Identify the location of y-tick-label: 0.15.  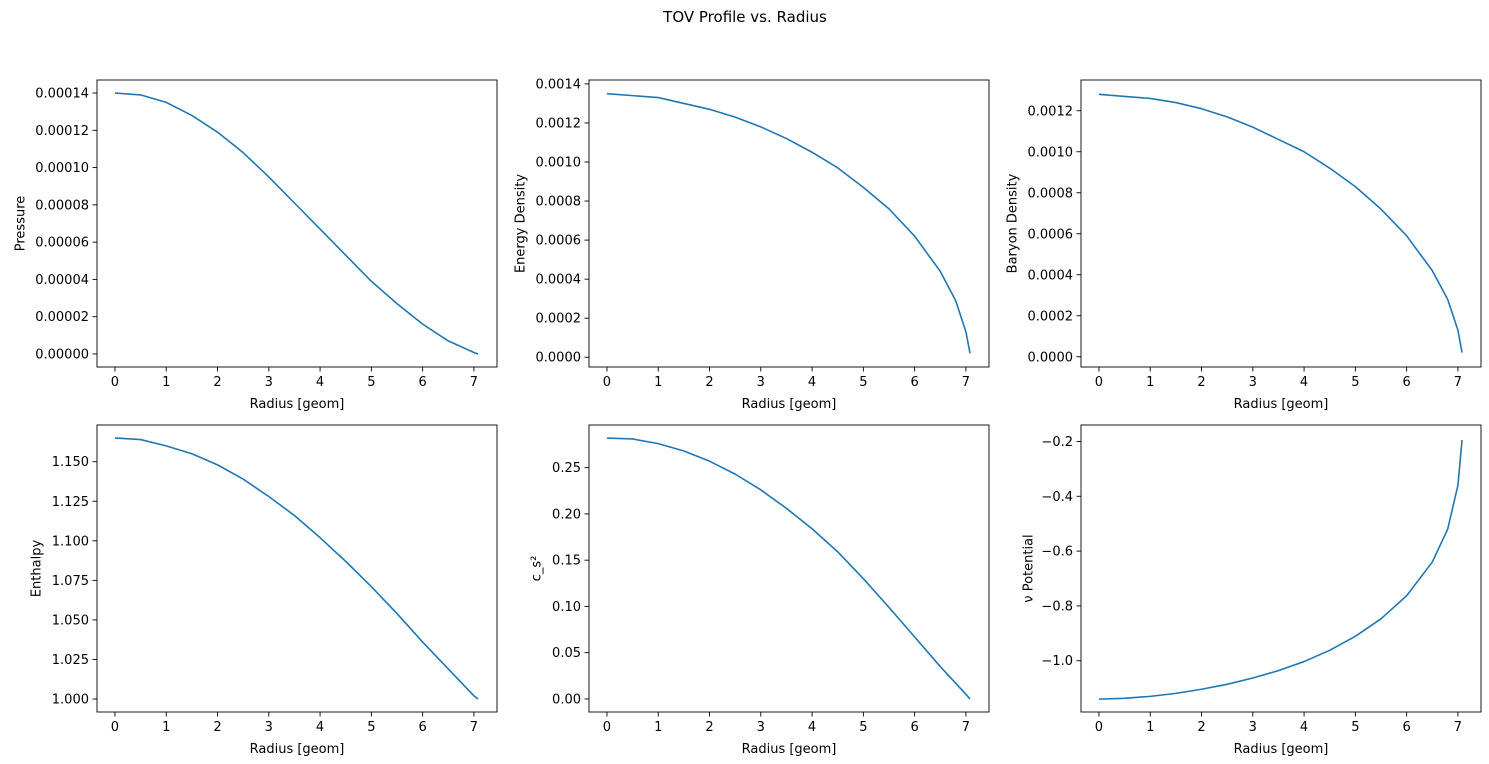
(566, 561).